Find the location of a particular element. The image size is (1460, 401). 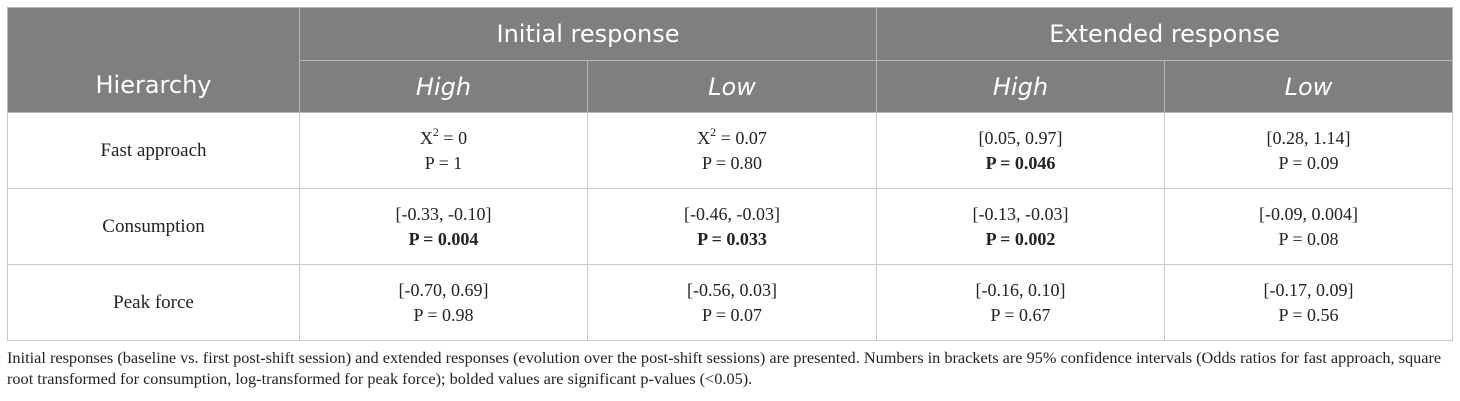

table-cell: X2 = 0 P = 1 is located at coordinates (443, 150).